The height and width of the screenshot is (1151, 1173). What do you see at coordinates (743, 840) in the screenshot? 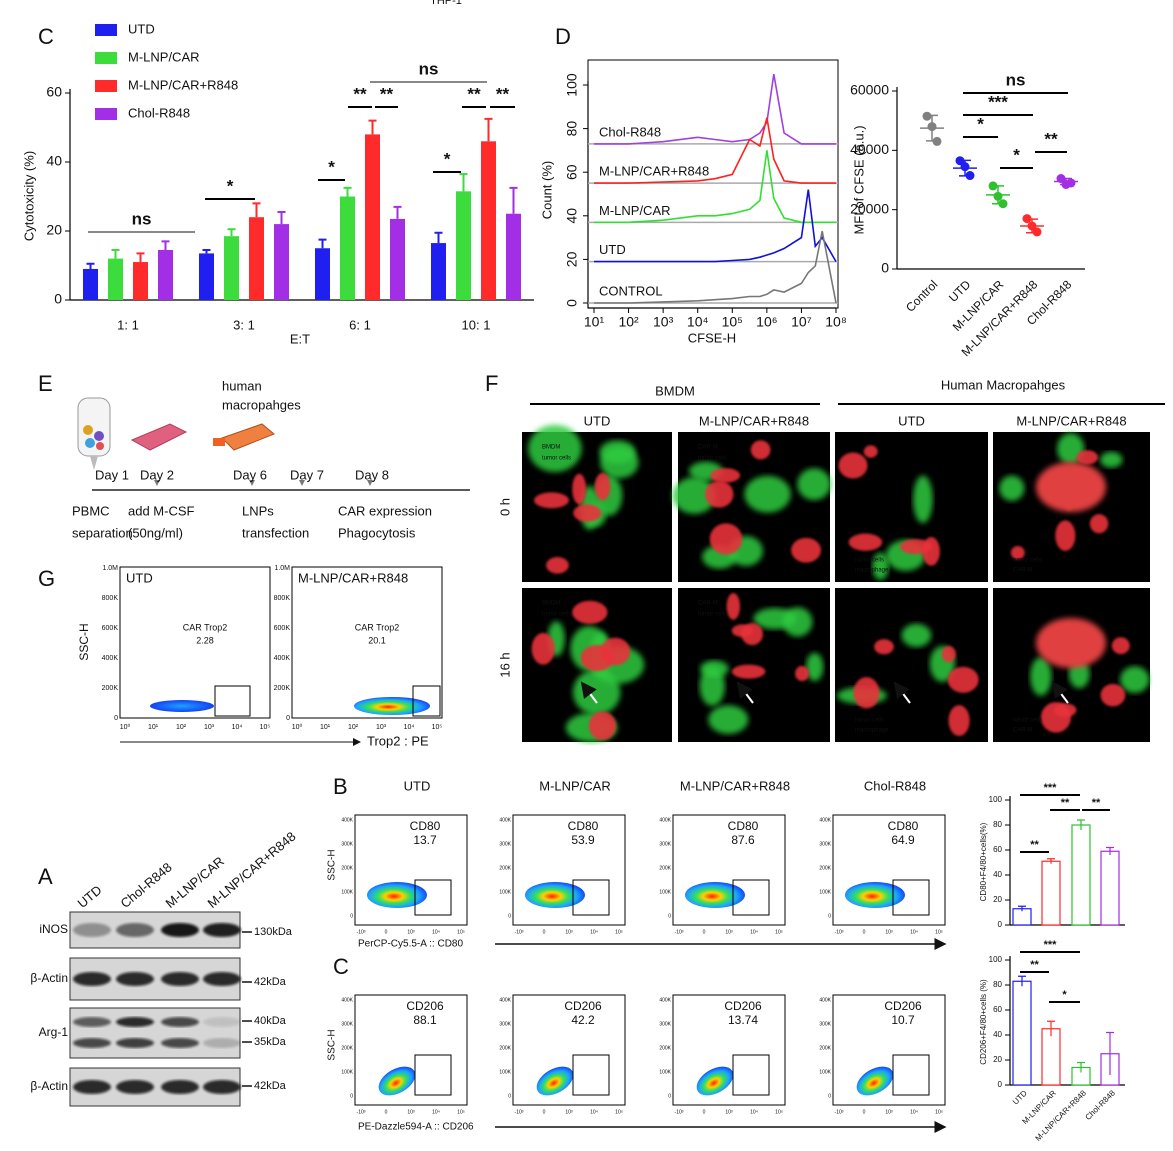
I see `gate-value: 87.6` at bounding box center [743, 840].